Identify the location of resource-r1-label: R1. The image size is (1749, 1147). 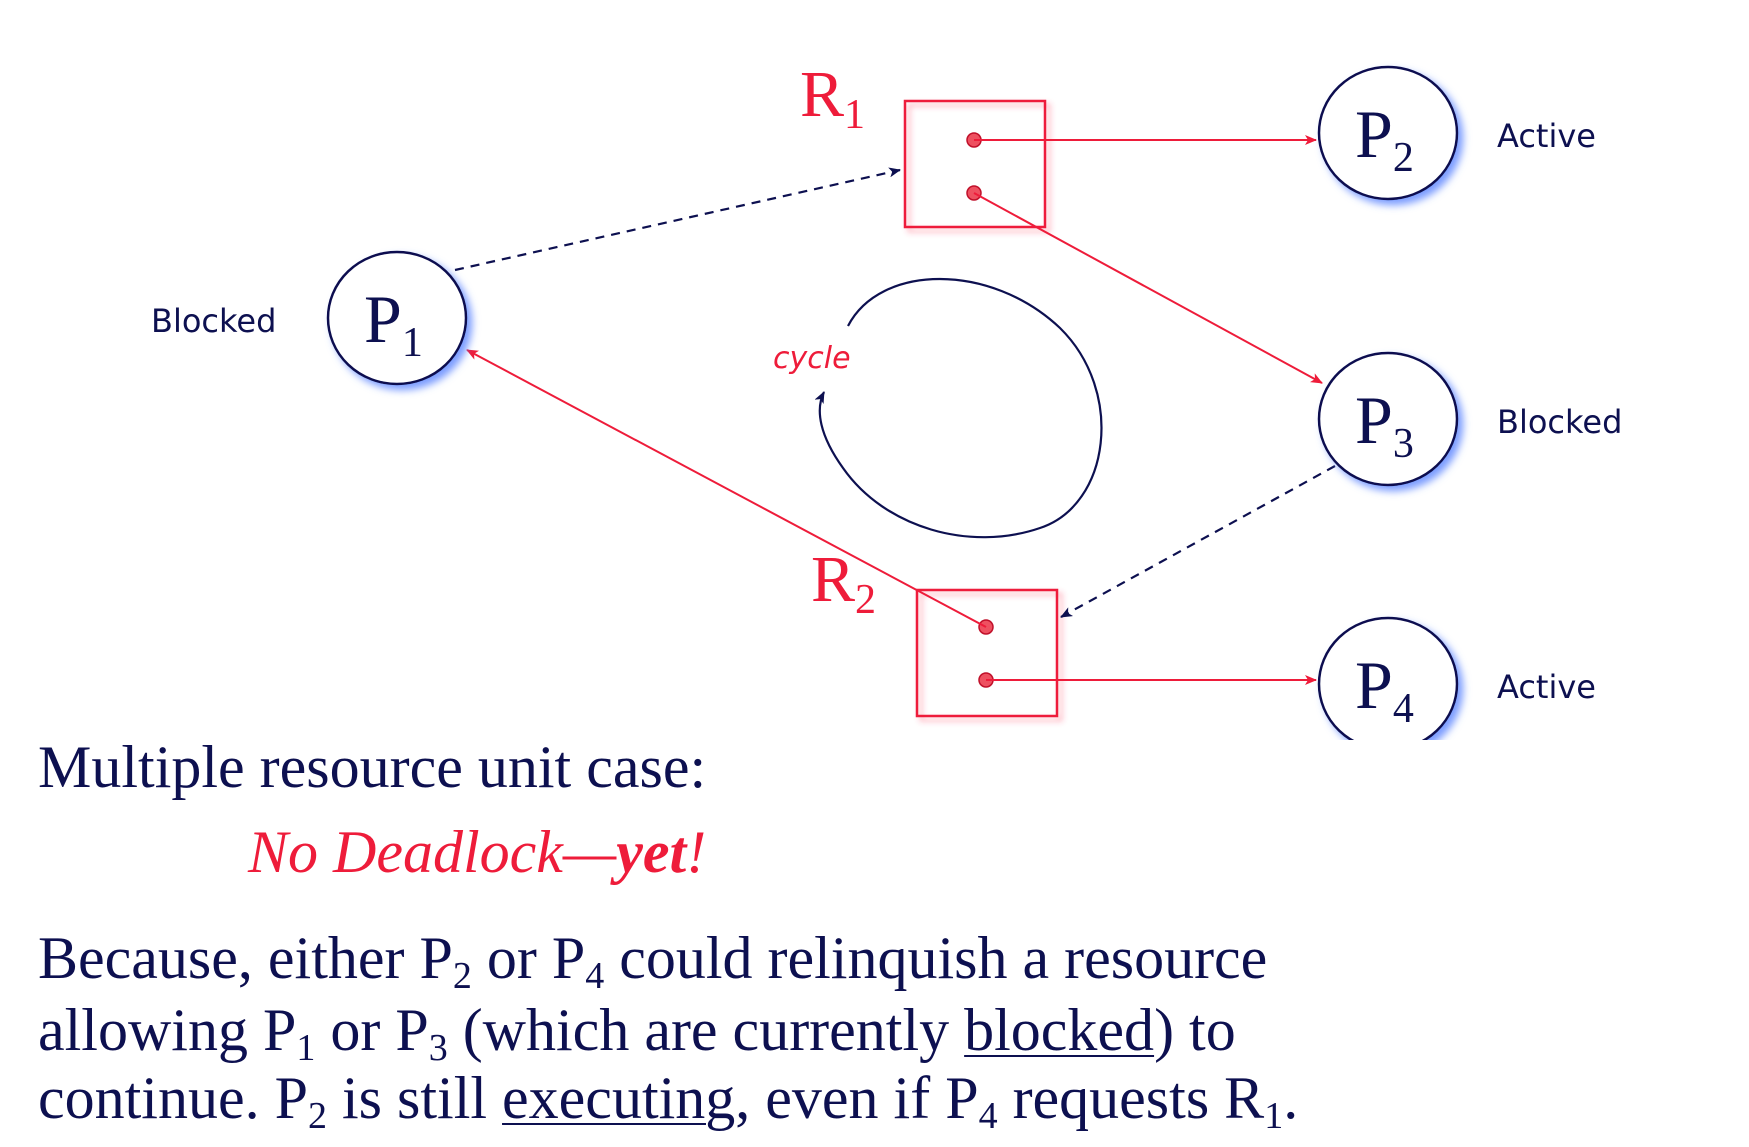
(832, 98).